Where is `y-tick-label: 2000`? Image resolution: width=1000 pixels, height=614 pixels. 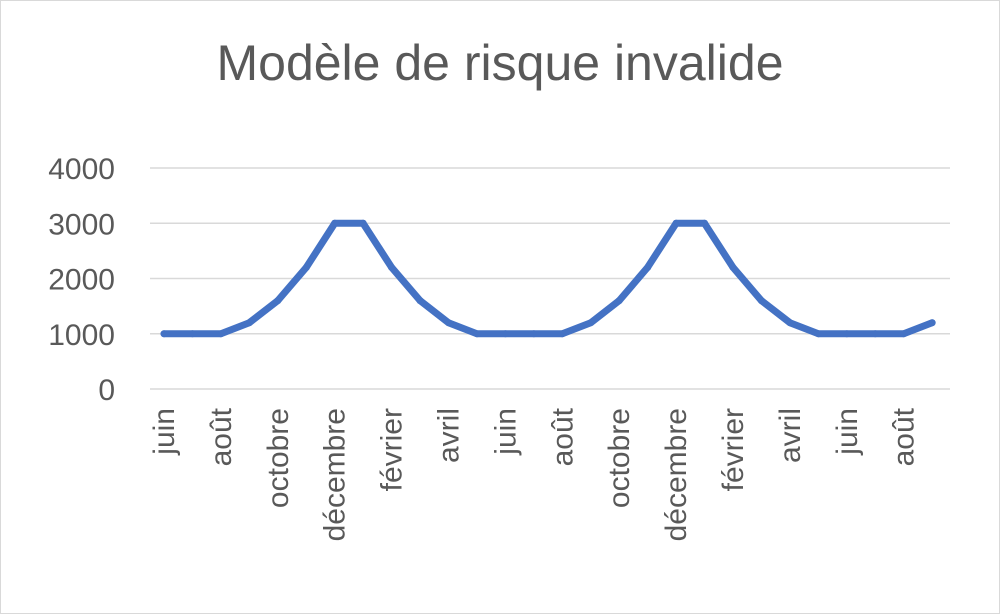
y-tick-label: 2000 is located at coordinates (81, 280).